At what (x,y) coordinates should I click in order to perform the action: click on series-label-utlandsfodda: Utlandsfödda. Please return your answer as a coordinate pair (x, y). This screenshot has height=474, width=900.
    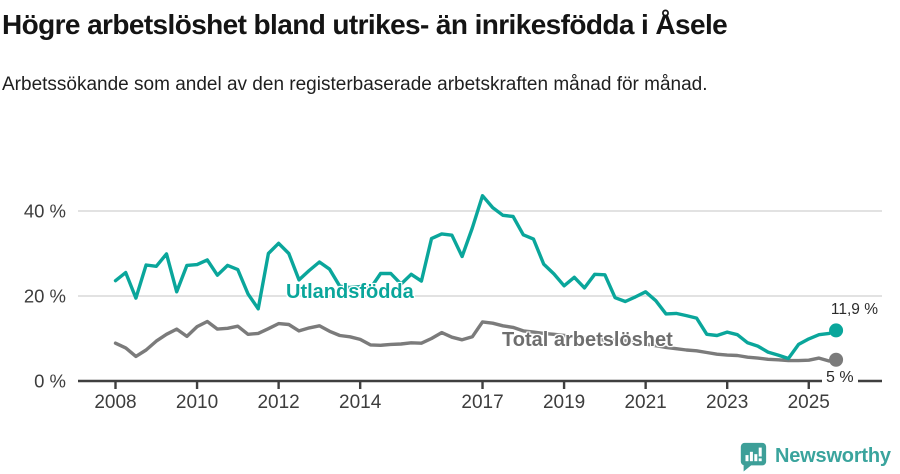
    Looking at the image, I should click on (350, 292).